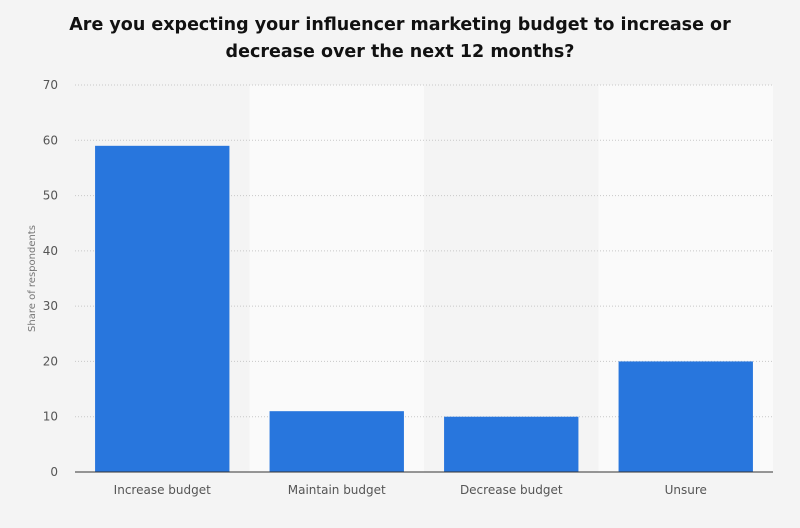  Describe the element at coordinates (54, 472) in the screenshot. I see `y-tick-label: 0` at that location.